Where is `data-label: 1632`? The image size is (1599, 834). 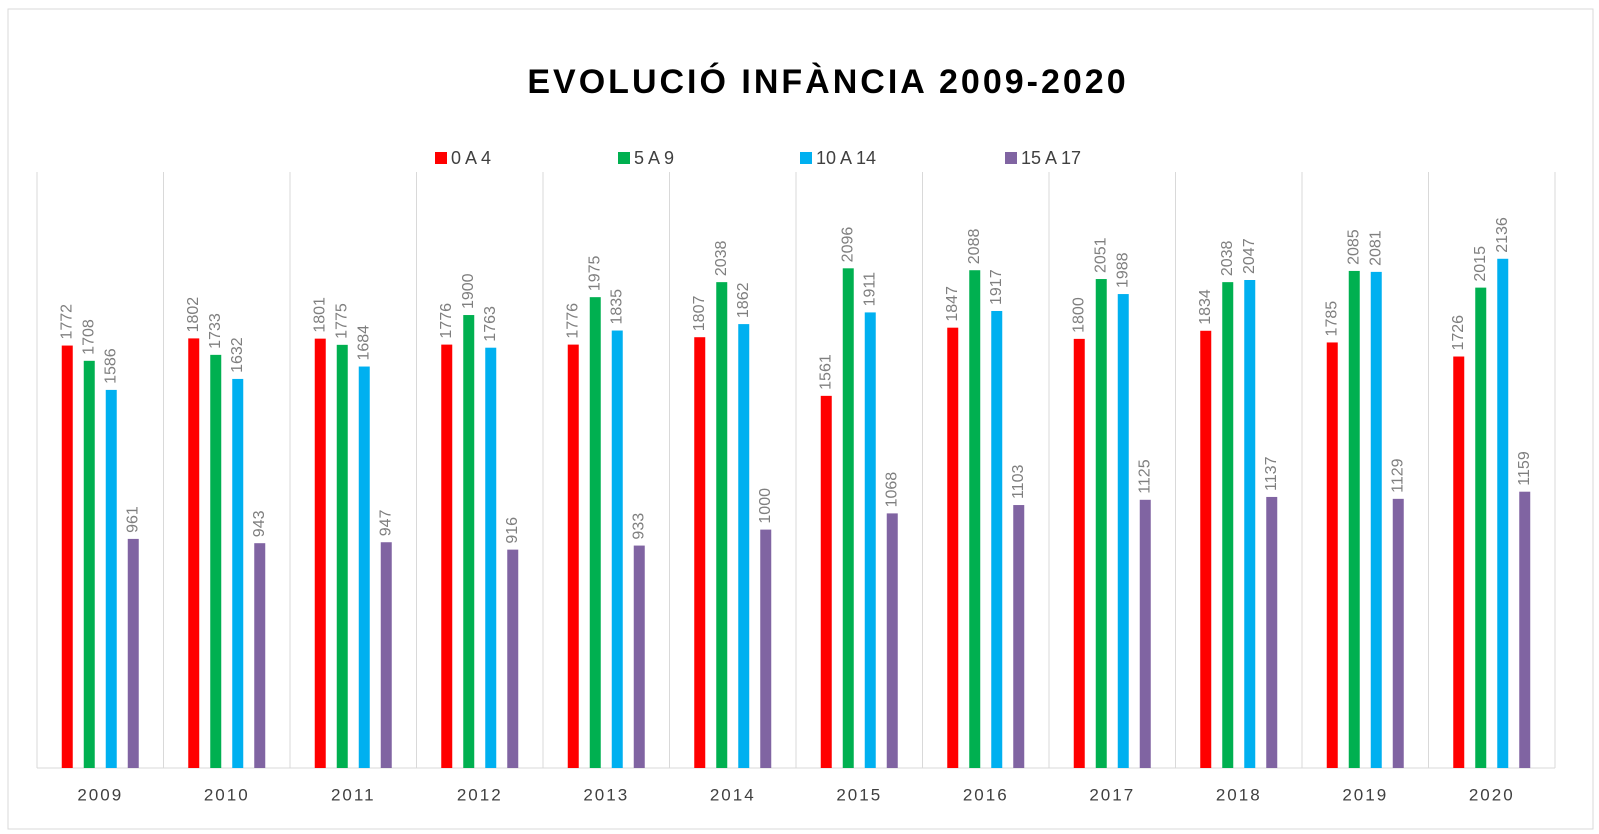 data-label: 1632 is located at coordinates (237, 355).